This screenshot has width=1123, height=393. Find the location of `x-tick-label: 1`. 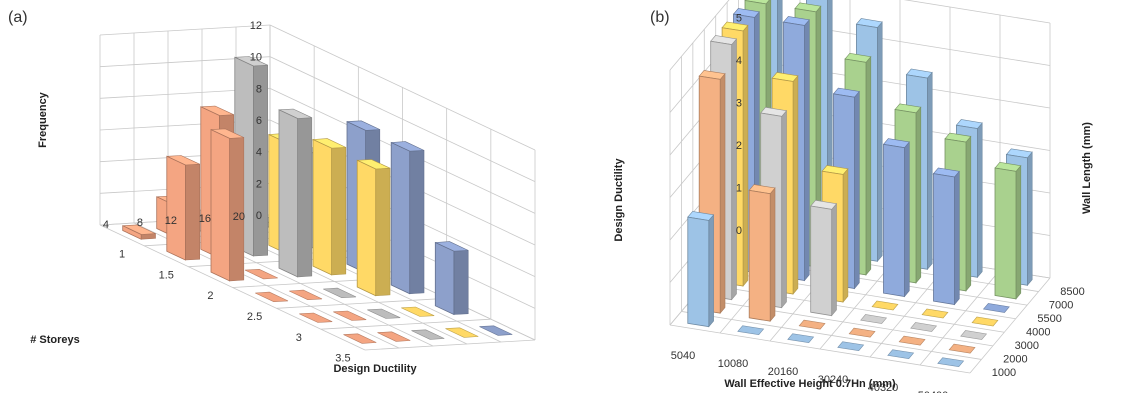

x-tick-label: 1 is located at coordinates (122, 254).